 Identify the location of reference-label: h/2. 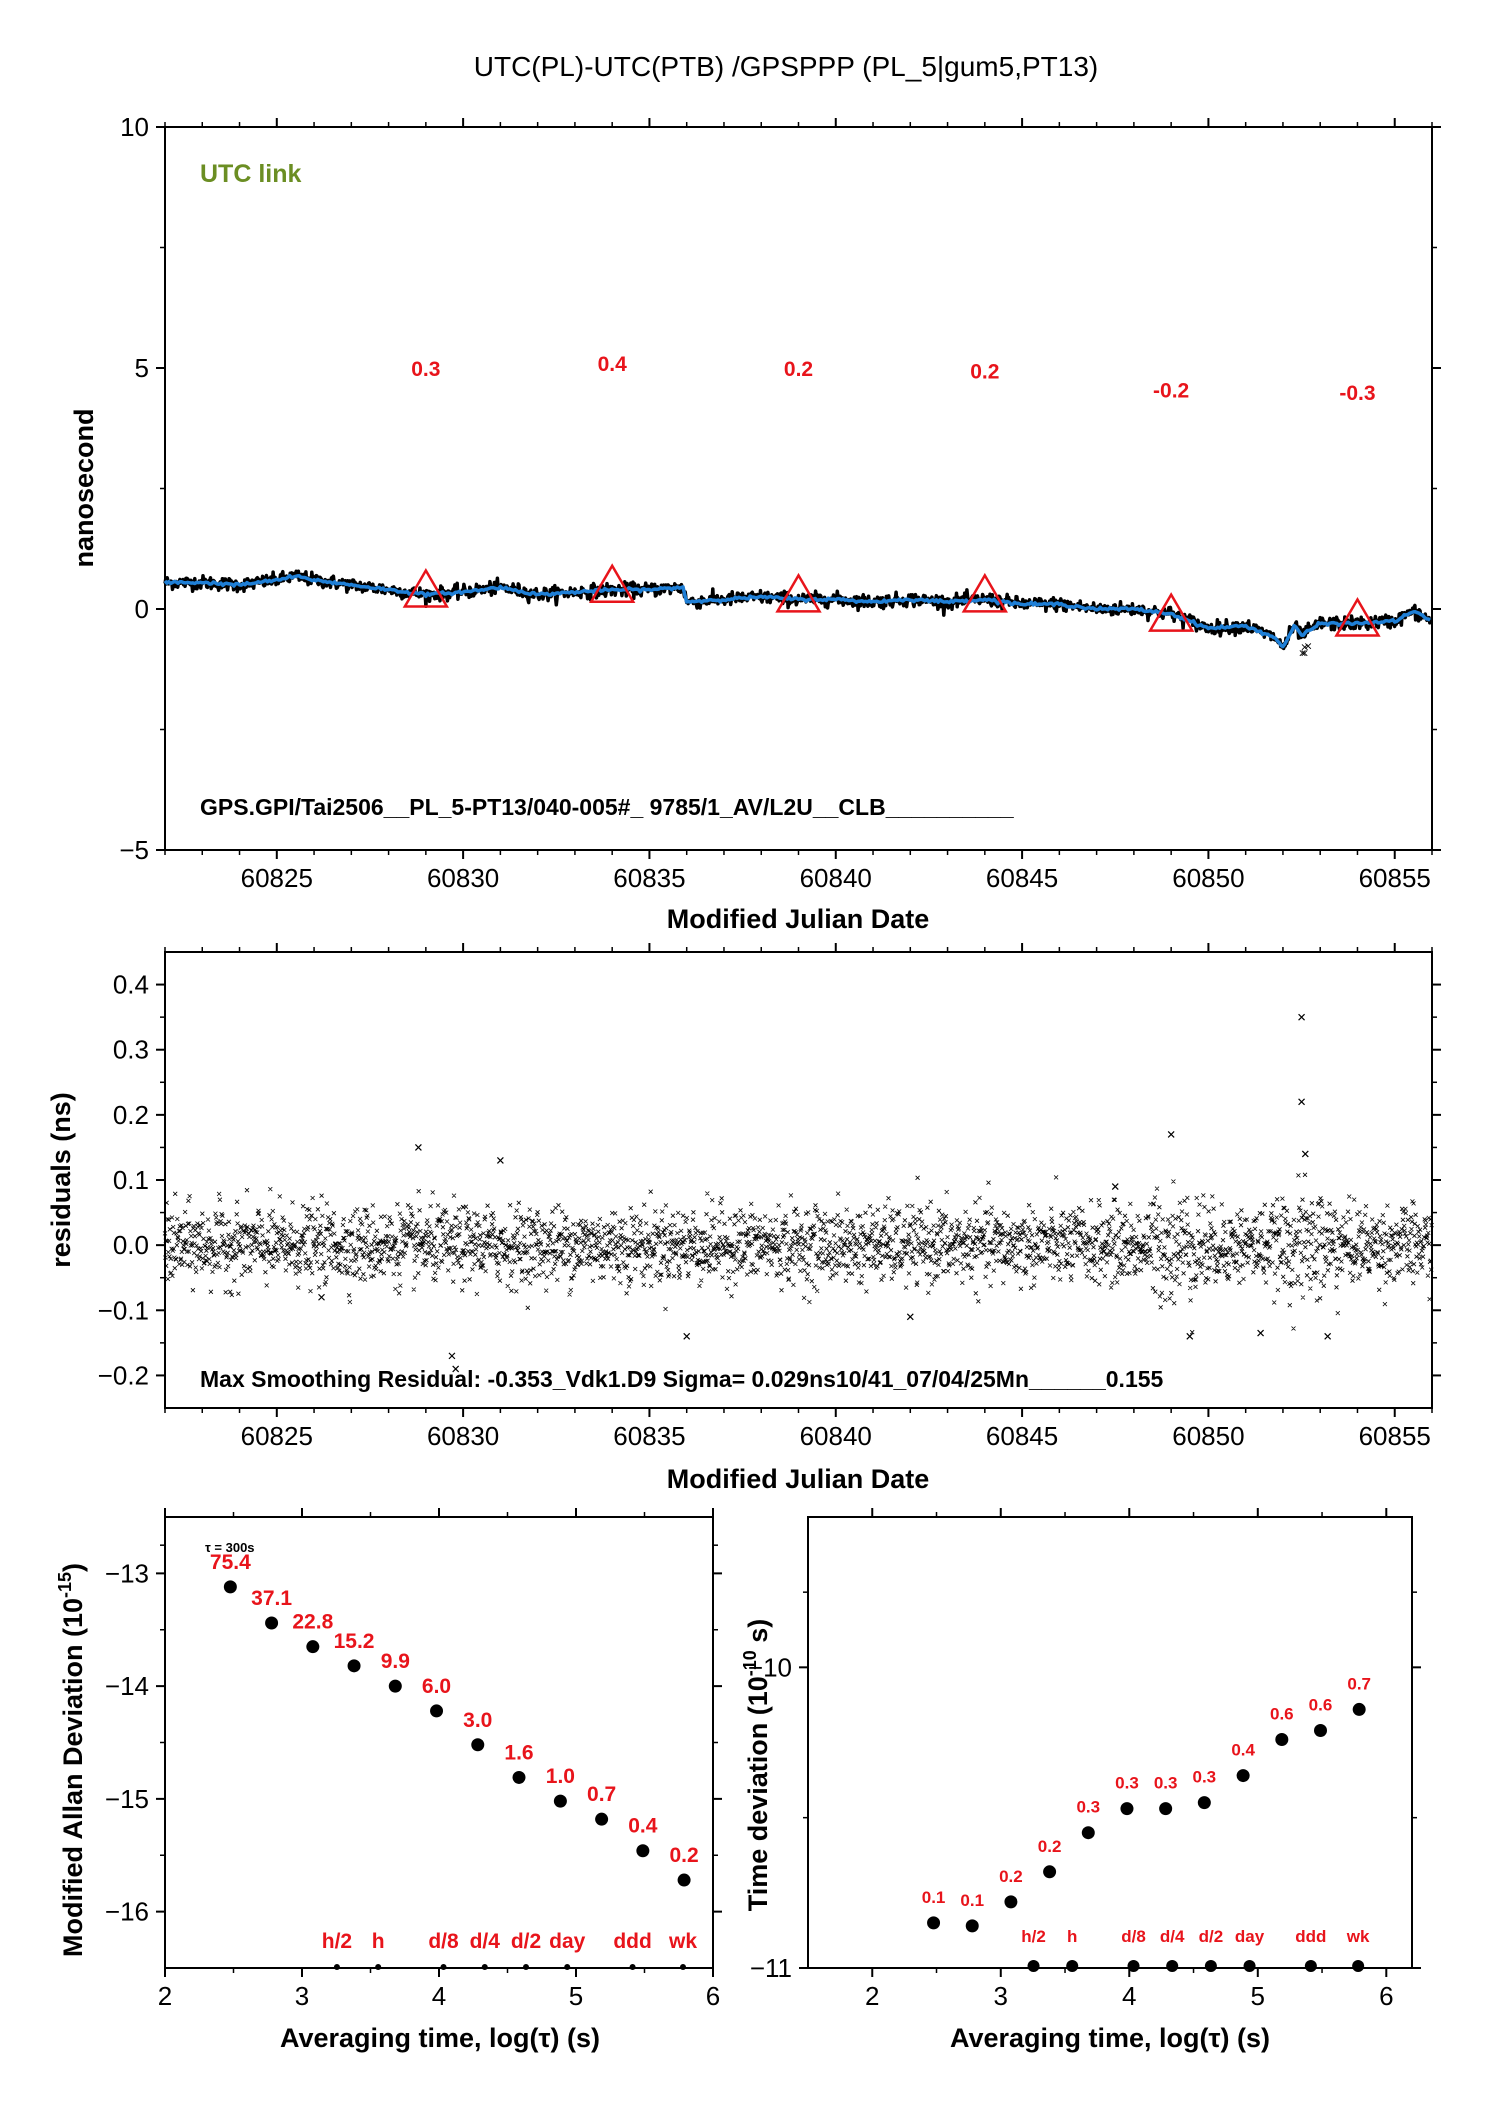
(337, 1941).